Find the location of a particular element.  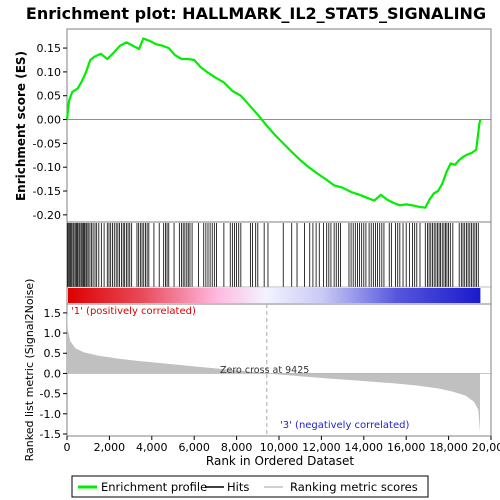

x-tick-label: 2,000 is located at coordinates (110, 447).